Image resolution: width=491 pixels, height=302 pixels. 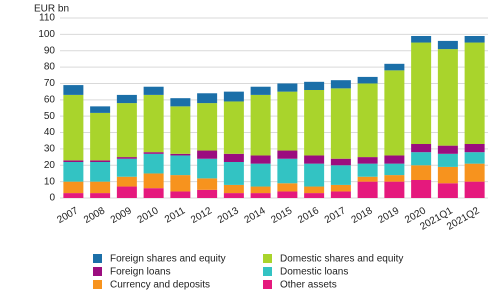 What do you see at coordinates (52, 198) in the screenshot?
I see `y-tick-label: 0` at bounding box center [52, 198].